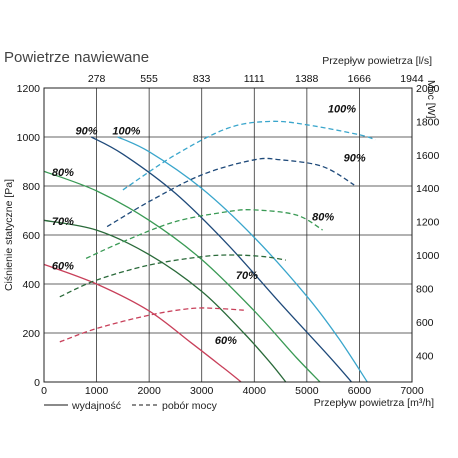  What do you see at coordinates (360, 79) in the screenshot?
I see `x2-tick-label: 1666` at bounding box center [360, 79].